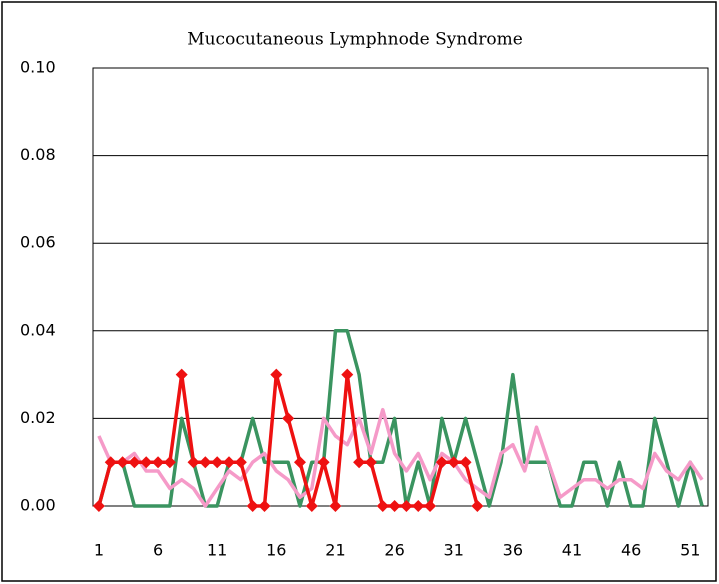 The height and width of the screenshot is (584, 719). What do you see at coordinates (355, 40) in the screenshot?
I see `chart-title: Mucocutaneous Lymphnode Syndrome` at bounding box center [355, 40].